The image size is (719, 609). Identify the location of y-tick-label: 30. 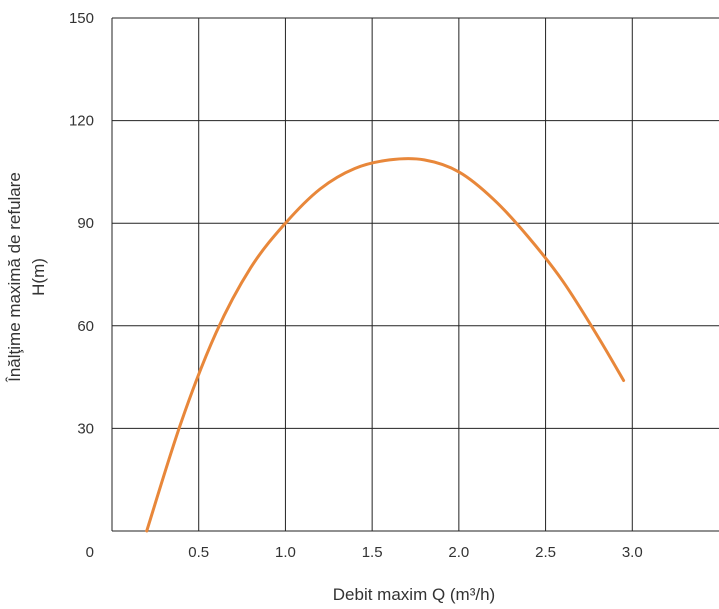
(85, 428).